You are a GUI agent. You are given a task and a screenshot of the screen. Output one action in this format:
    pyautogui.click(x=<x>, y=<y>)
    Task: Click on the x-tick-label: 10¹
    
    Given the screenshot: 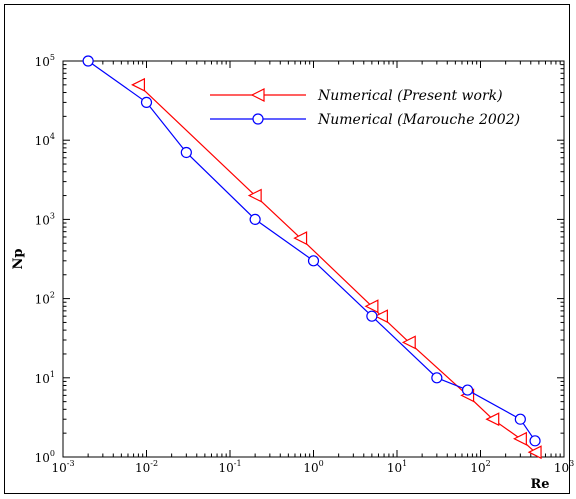 What is the action you would take?
    pyautogui.click(x=397, y=467)
    